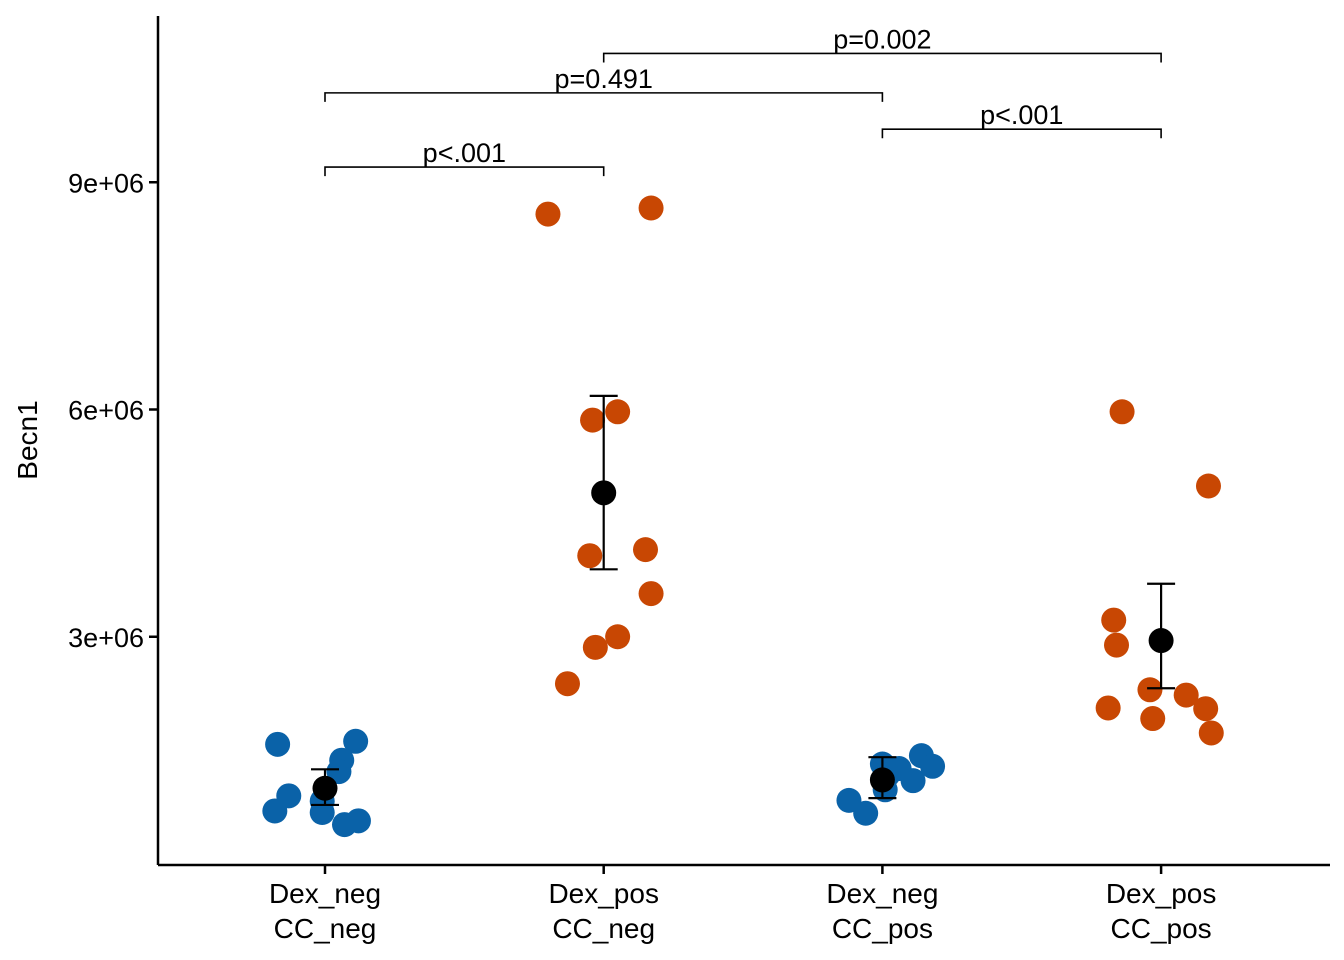 Image resolution: width=1344 pixels, height=960 pixels. Describe the element at coordinates (114, 440) in the screenshot. I see `y-axis: 3e+06 6e+06 9e+06` at that location.